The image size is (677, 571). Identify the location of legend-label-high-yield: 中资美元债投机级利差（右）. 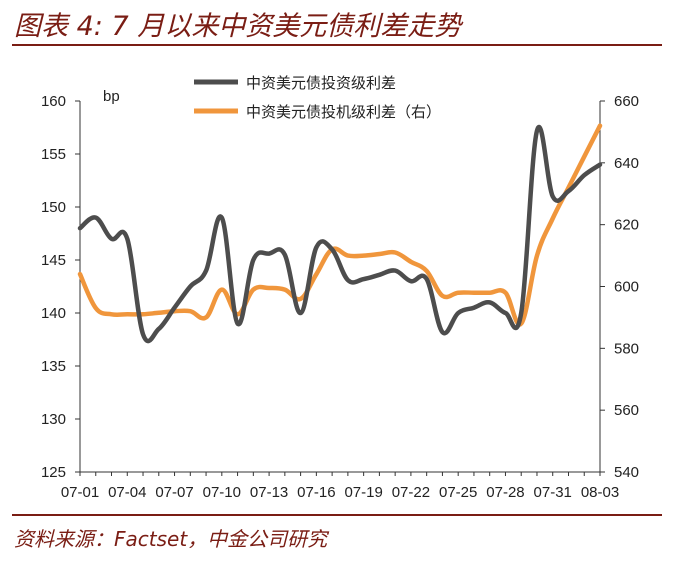
(343, 112).